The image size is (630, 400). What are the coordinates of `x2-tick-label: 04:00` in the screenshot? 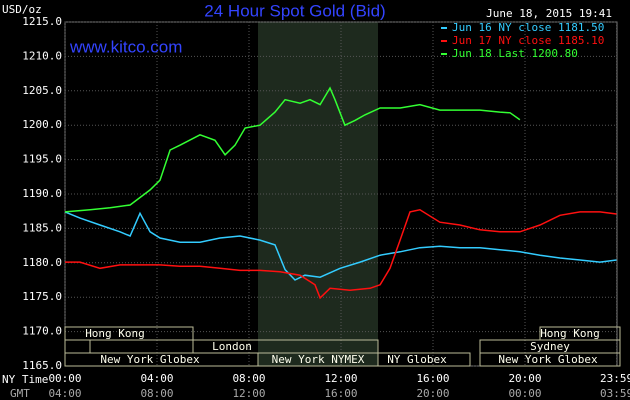 It's located at (64, 393).